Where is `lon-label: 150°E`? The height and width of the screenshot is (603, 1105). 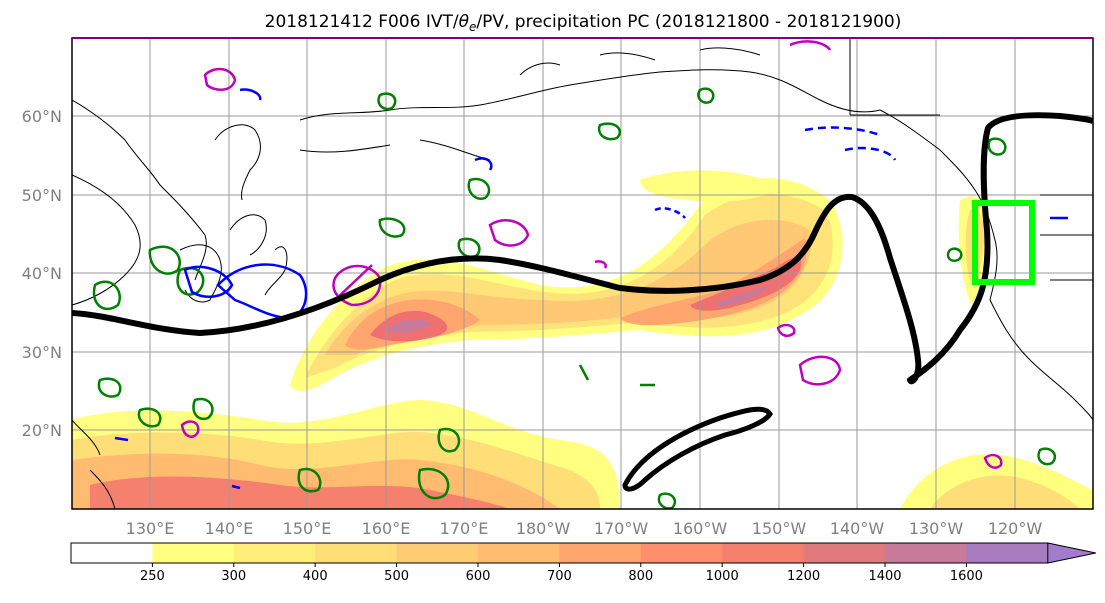 lon-label: 150°E is located at coordinates (307, 528).